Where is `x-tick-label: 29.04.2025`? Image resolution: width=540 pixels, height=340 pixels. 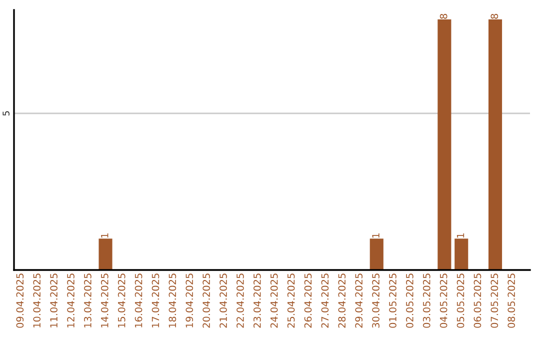 x-tick-label: 29.04.2025 is located at coordinates (359, 301).